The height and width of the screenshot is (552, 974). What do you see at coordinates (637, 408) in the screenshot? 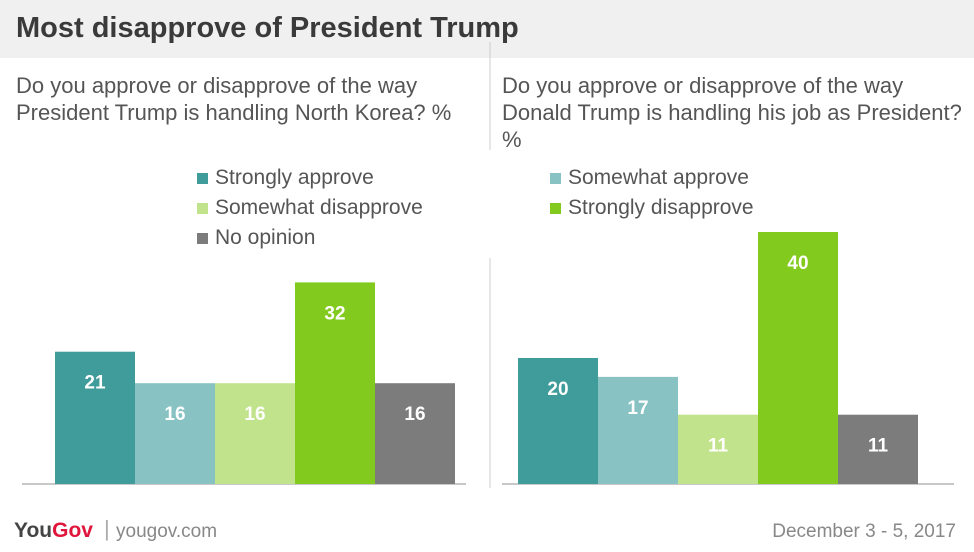
I see `bar-value-label: 17` at bounding box center [637, 408].